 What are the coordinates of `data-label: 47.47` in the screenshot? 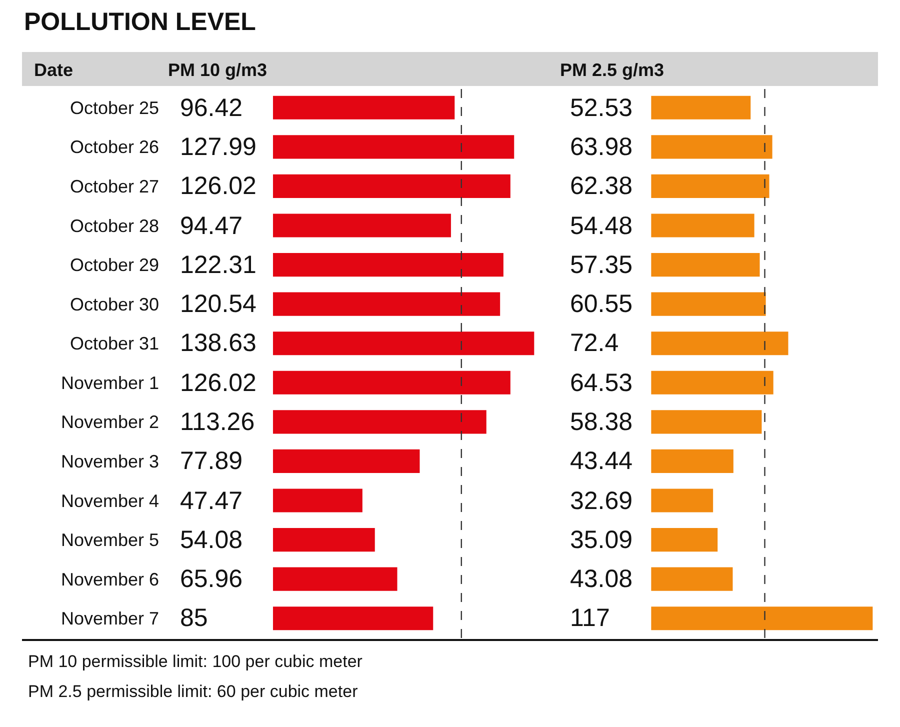 It's located at (211, 501).